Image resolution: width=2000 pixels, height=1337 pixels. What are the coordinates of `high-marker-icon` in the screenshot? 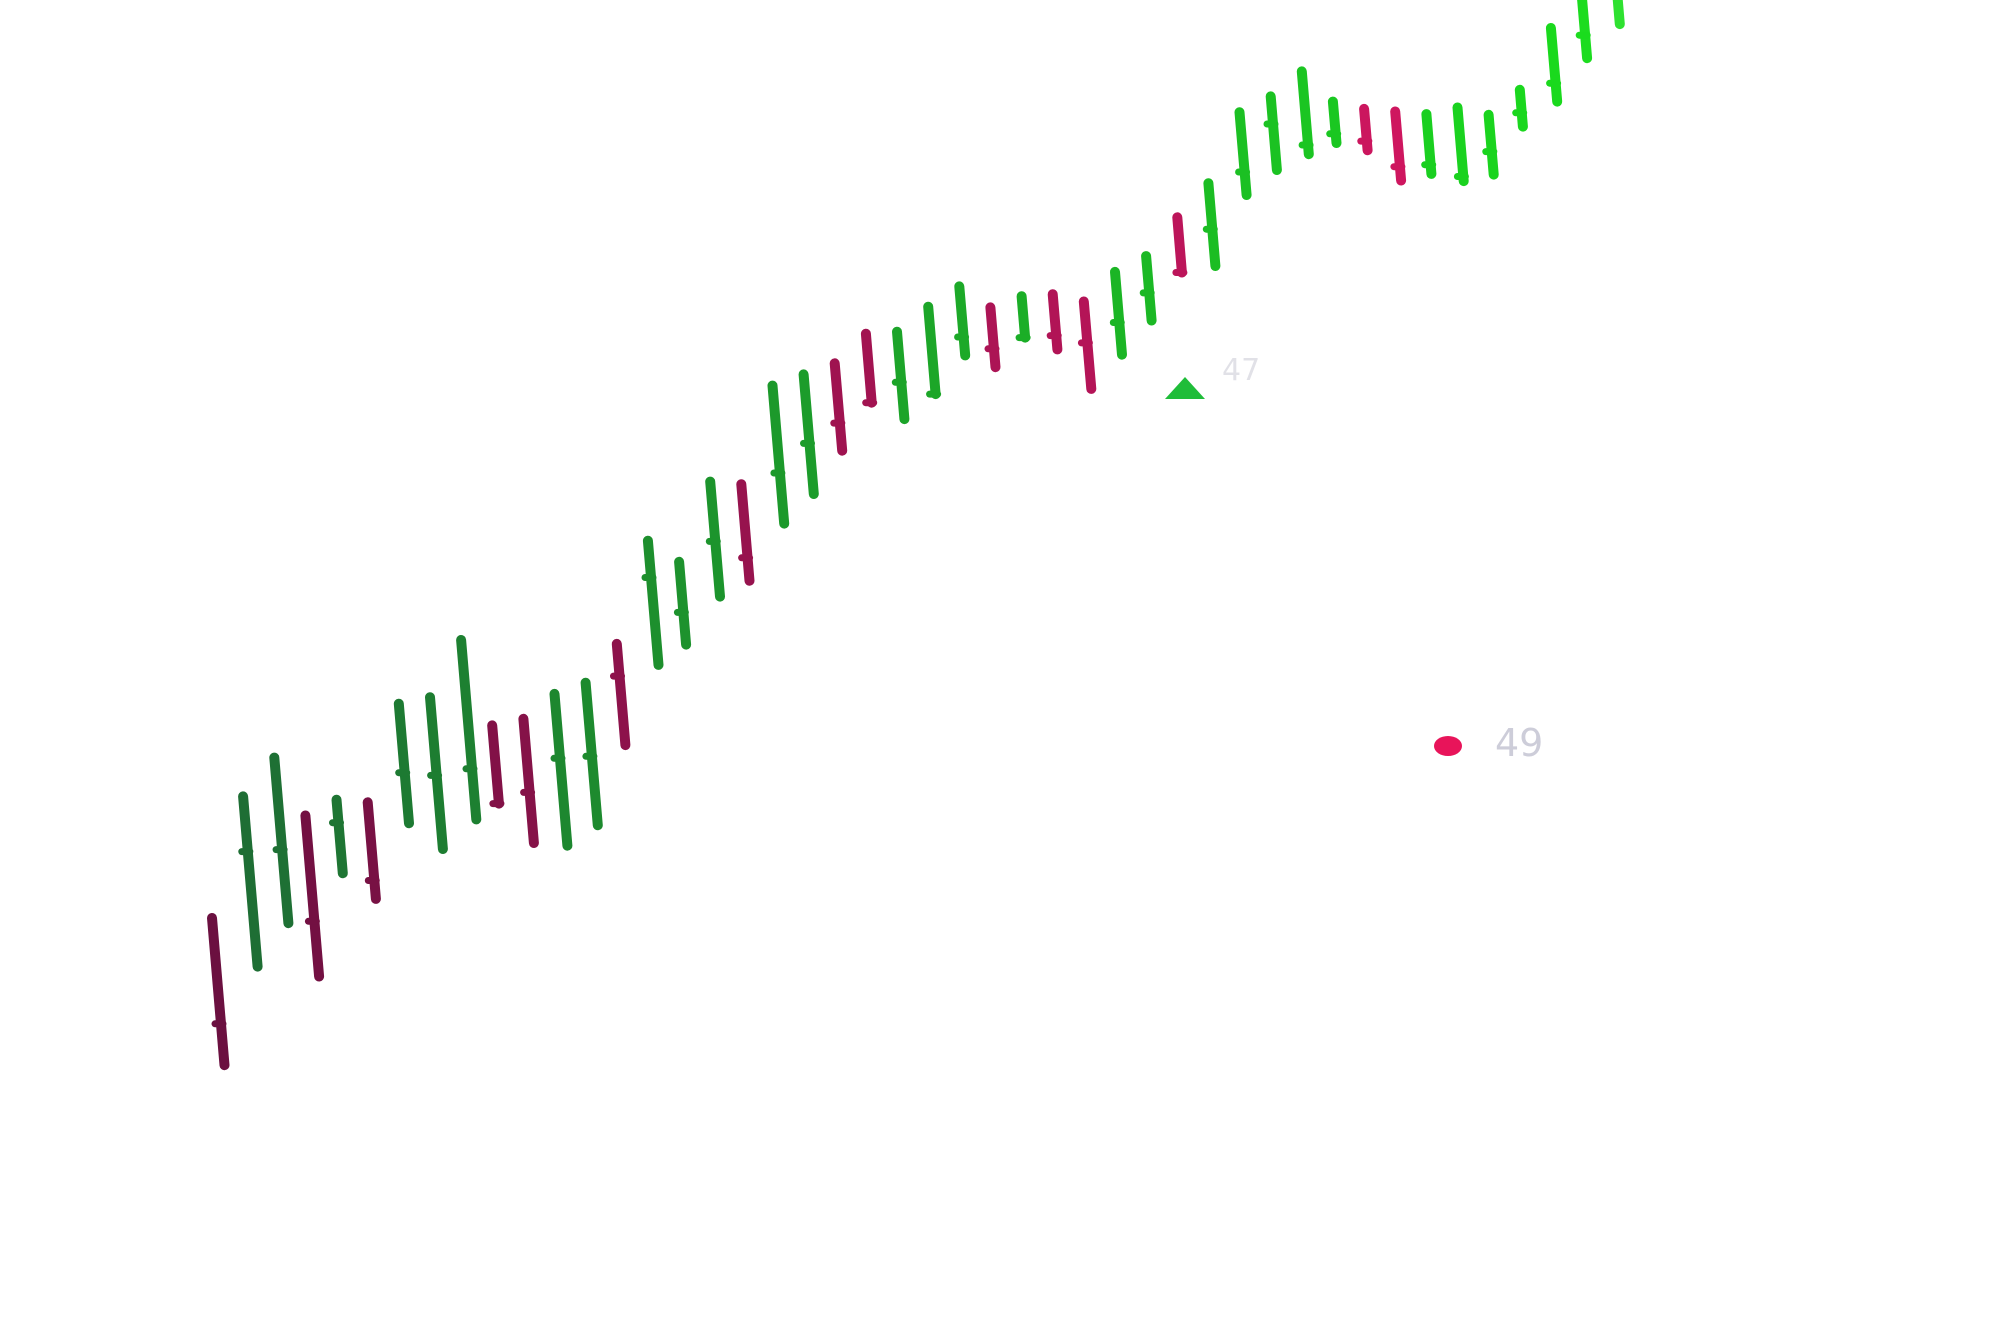 It's located at (1185, 388).